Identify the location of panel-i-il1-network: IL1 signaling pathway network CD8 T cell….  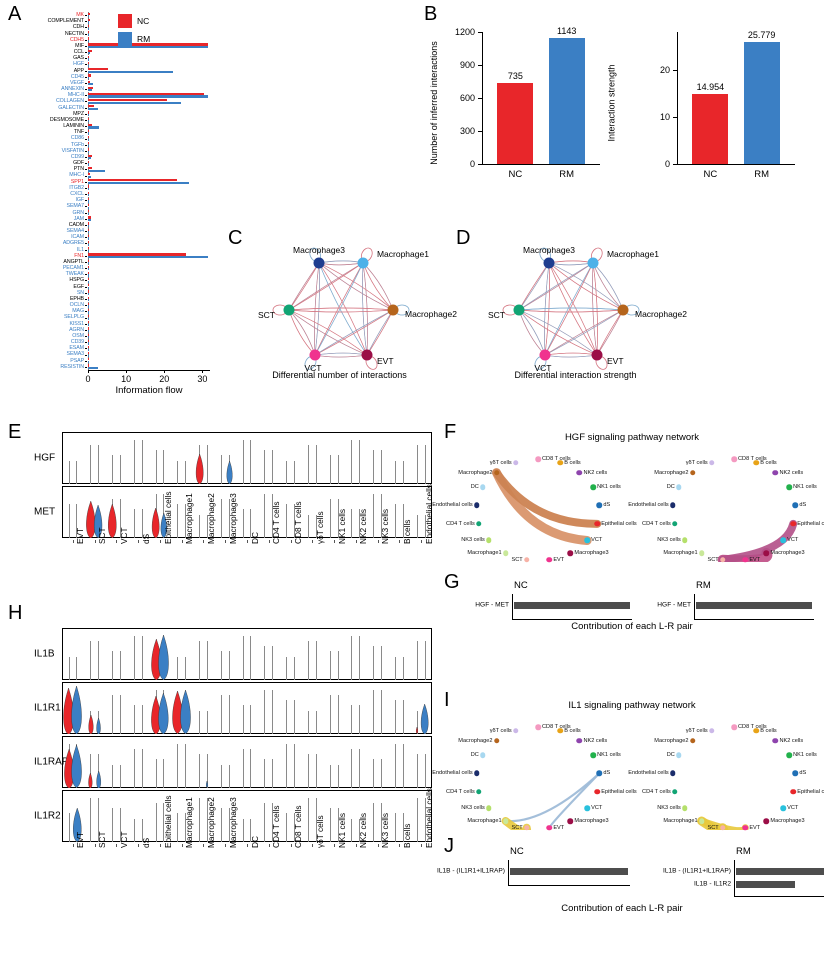
(628, 770).